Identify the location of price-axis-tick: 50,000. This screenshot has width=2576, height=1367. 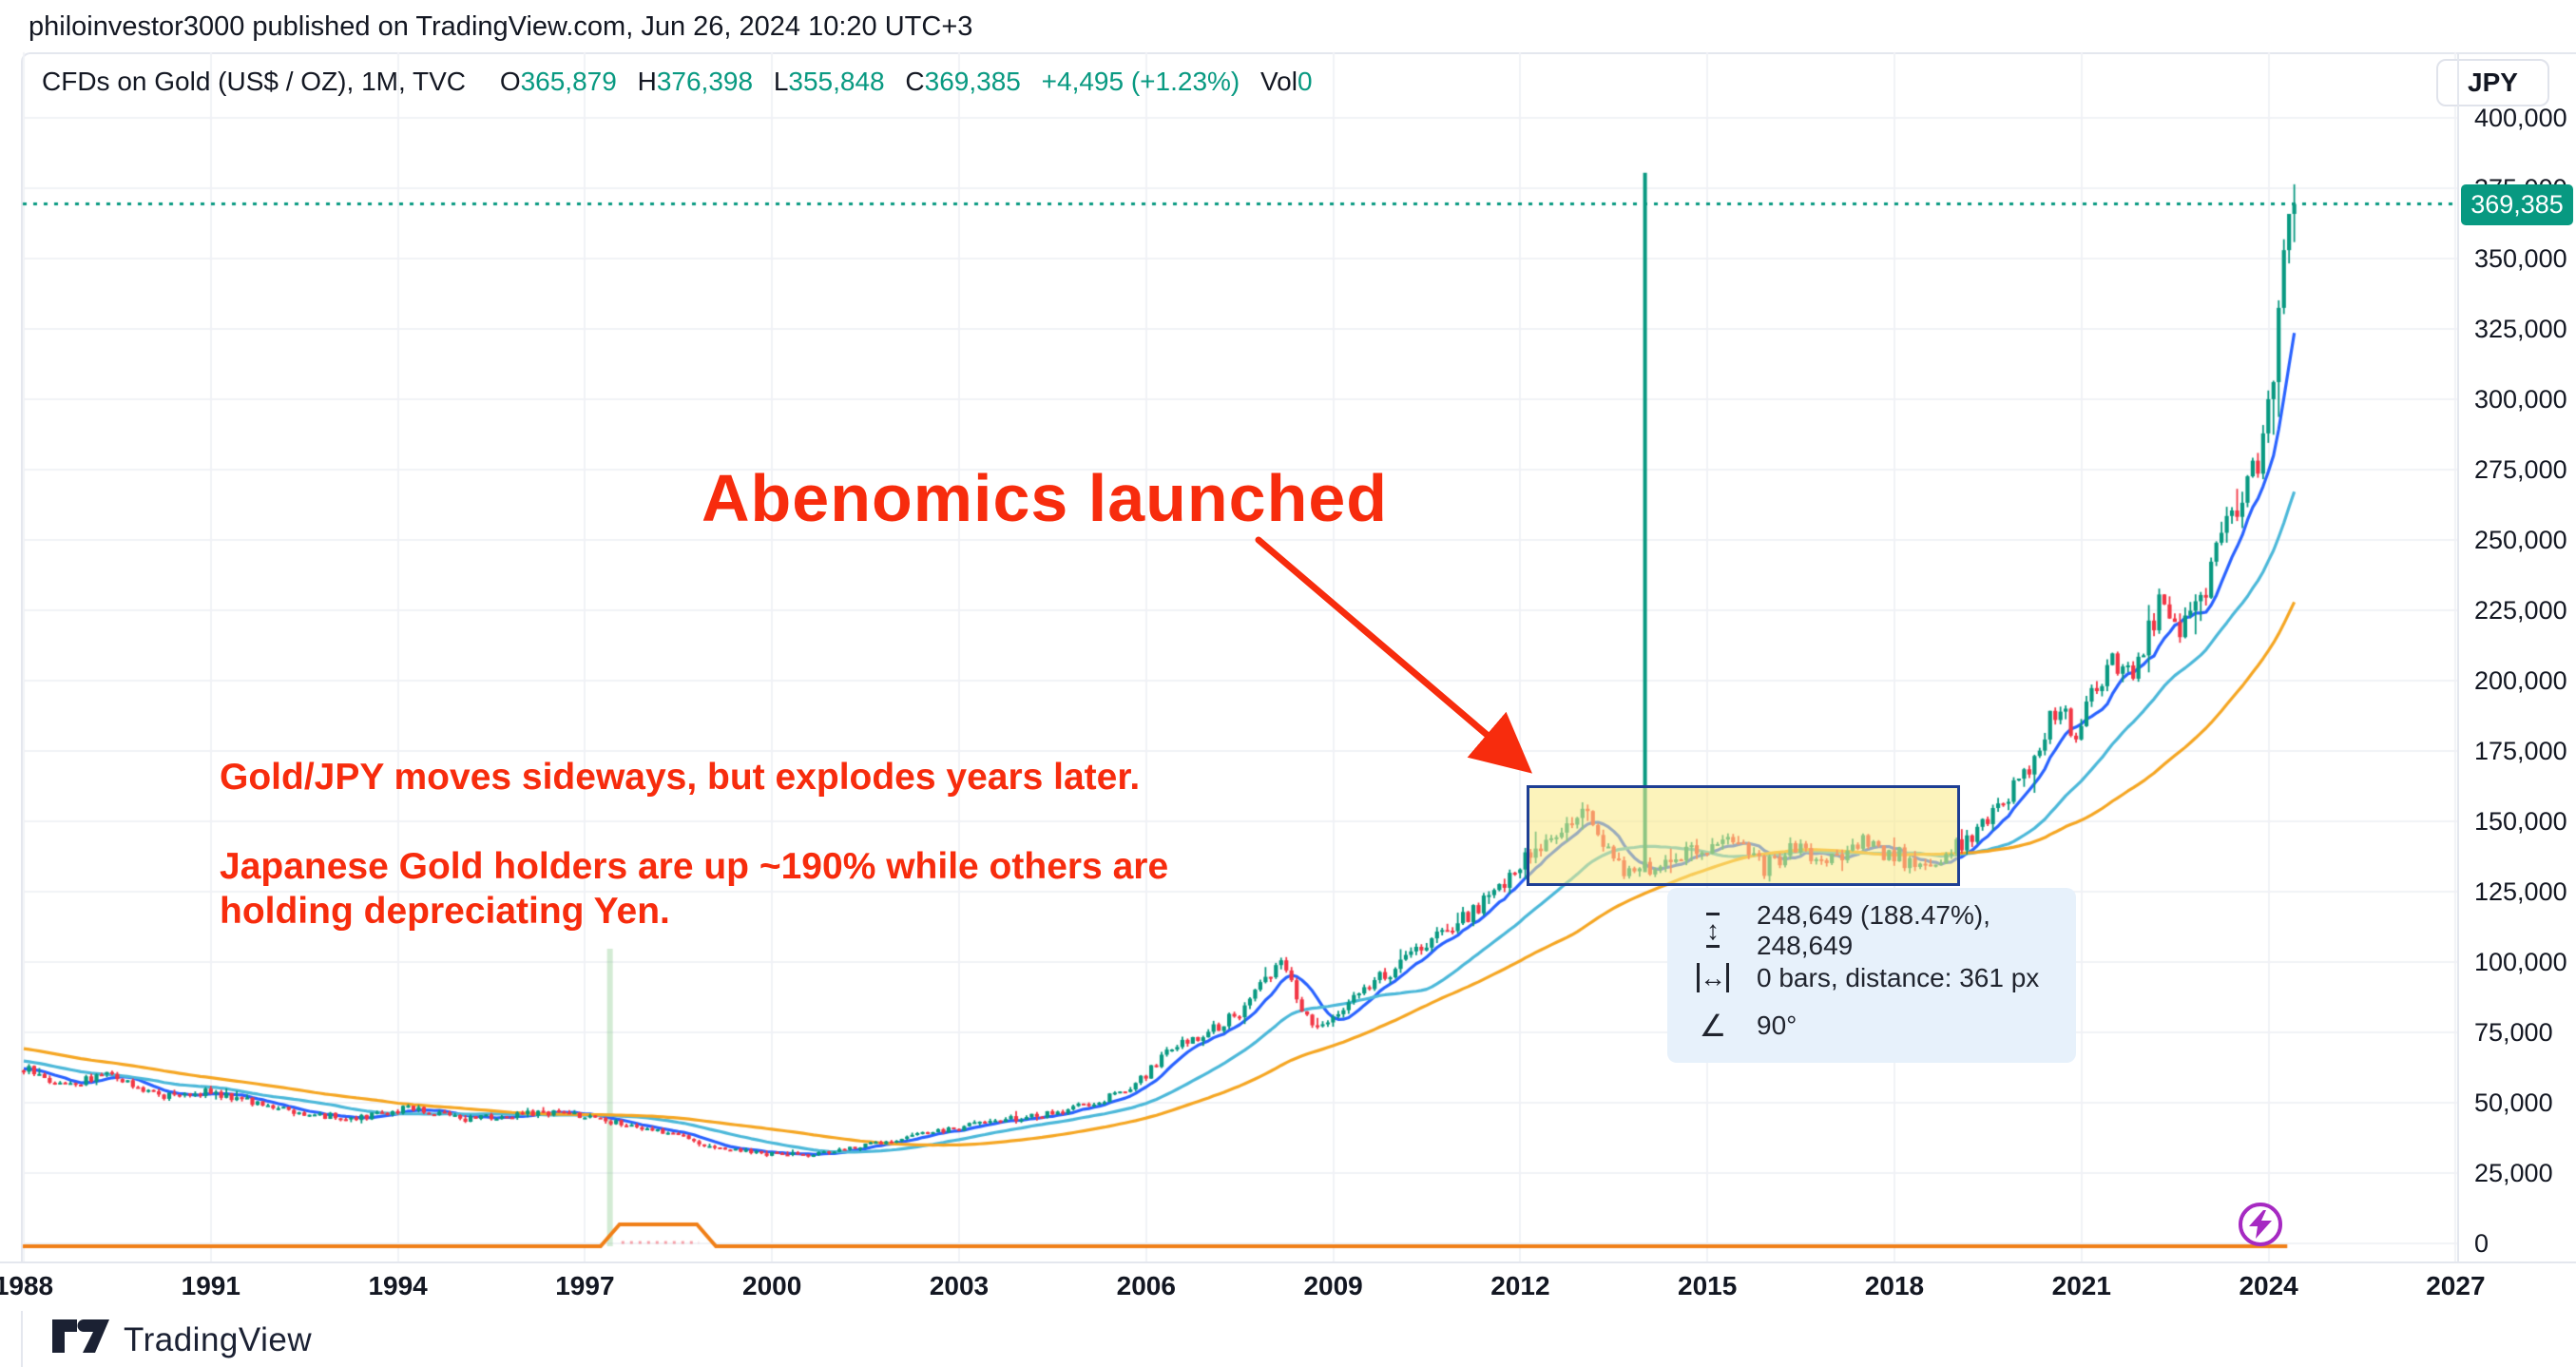
(2513, 1102).